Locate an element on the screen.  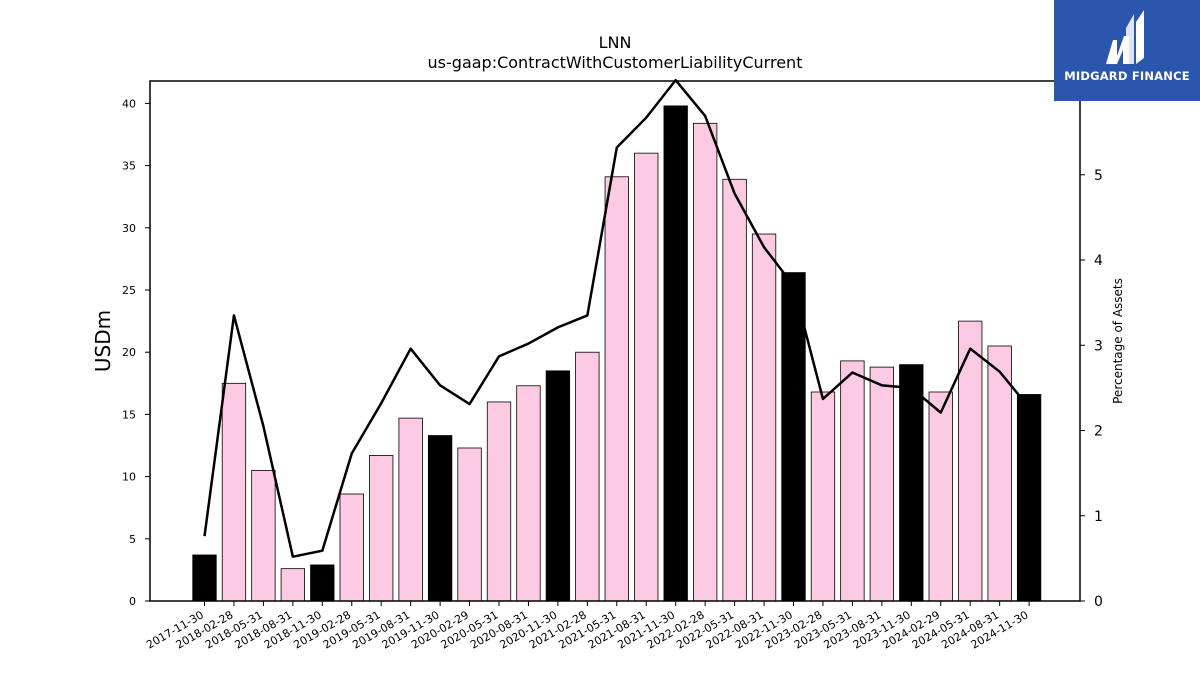
y-tick-label: 15 is located at coordinates (129, 414).